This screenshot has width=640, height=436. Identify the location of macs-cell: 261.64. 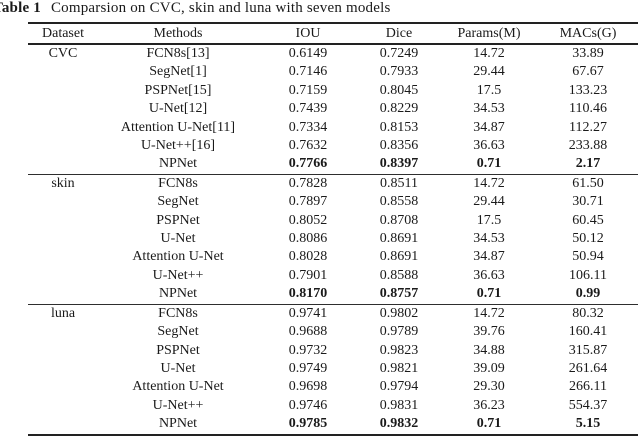
(588, 368).